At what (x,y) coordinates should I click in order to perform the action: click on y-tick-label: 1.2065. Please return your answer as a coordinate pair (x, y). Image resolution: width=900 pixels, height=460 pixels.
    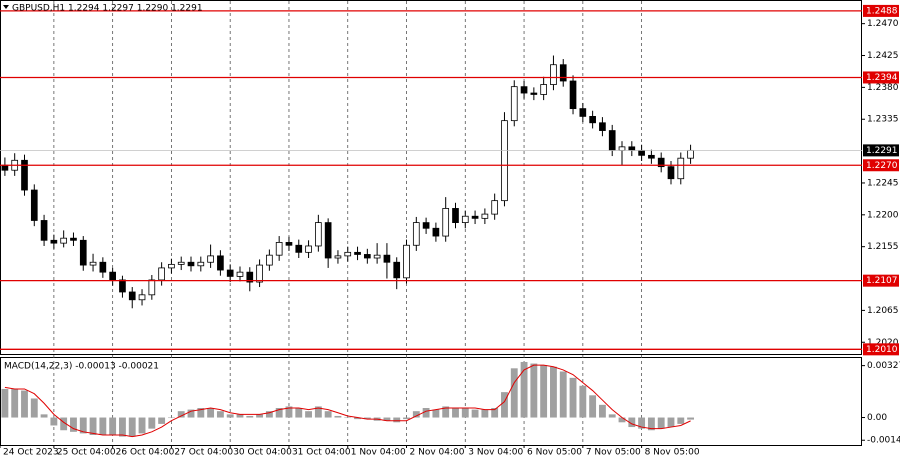
    Looking at the image, I should click on (883, 311).